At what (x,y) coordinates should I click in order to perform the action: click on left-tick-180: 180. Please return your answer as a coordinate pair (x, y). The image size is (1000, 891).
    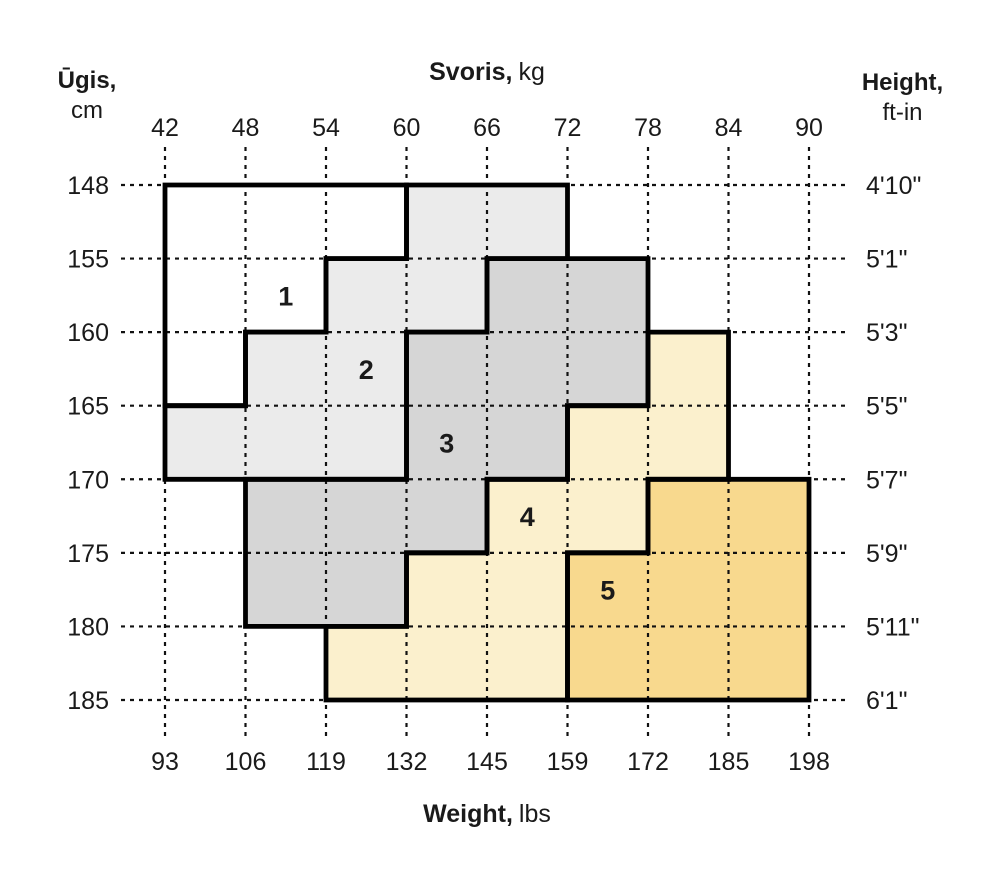
    Looking at the image, I should click on (88, 627).